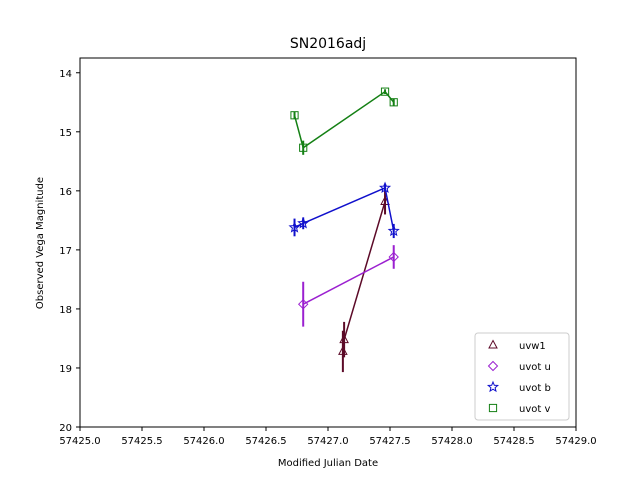 This screenshot has width=640, height=480. What do you see at coordinates (65, 133) in the screenshot?
I see `y-tick-label: 15` at bounding box center [65, 133].